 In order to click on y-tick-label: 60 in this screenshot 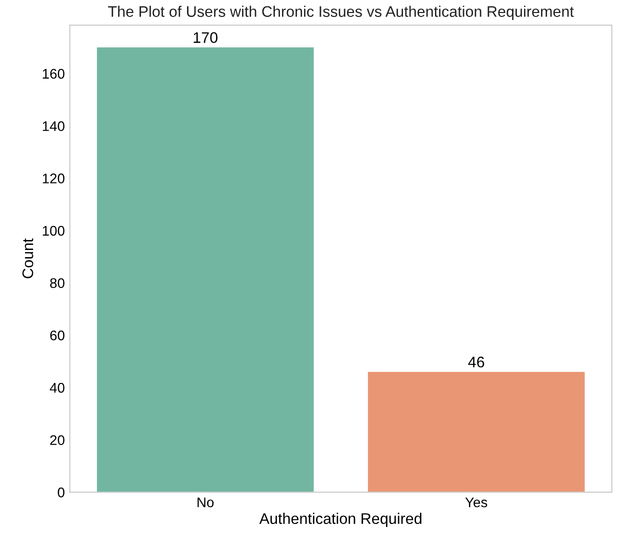, I will do `click(57, 335)`.